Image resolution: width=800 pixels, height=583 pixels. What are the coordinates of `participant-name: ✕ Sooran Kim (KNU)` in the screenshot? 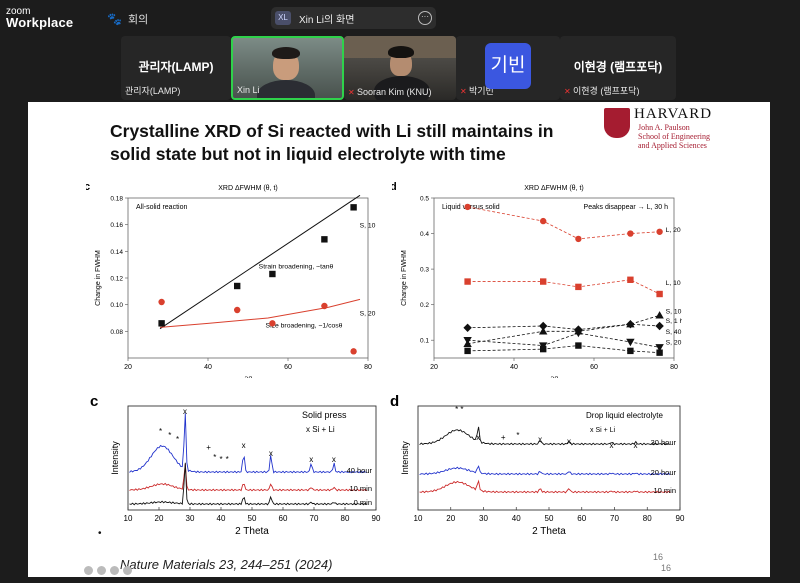 It's located at (390, 92).